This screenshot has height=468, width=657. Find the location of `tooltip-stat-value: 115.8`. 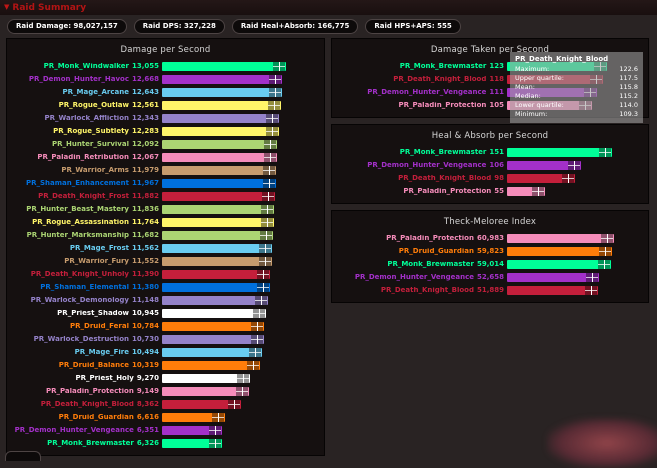

tooltip-stat-value: 115.8 is located at coordinates (628, 86).